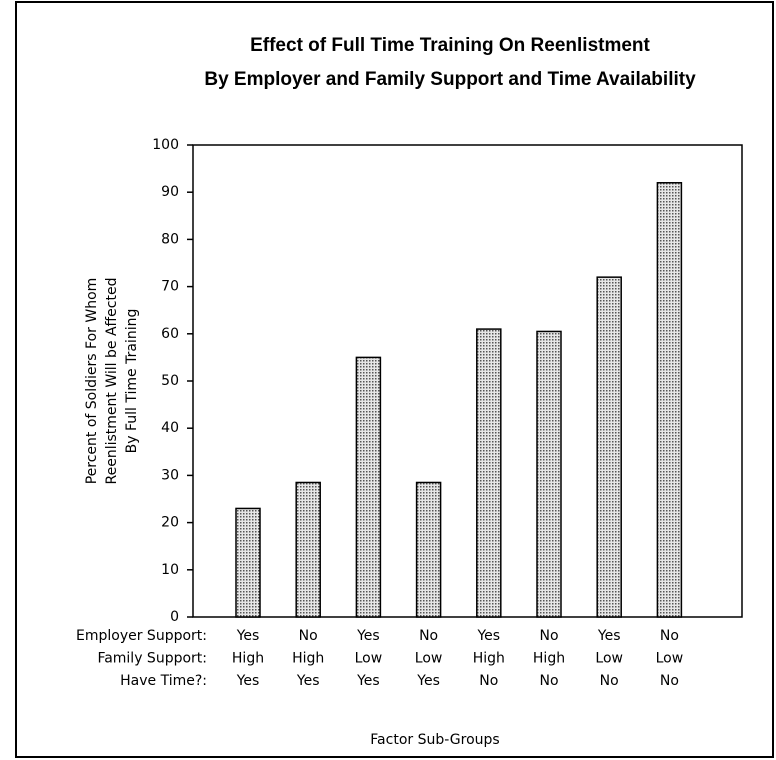 The height and width of the screenshot is (760, 776). What do you see at coordinates (132, 381) in the screenshot?
I see `y-axis-label-line: By Full Time Training` at bounding box center [132, 381].